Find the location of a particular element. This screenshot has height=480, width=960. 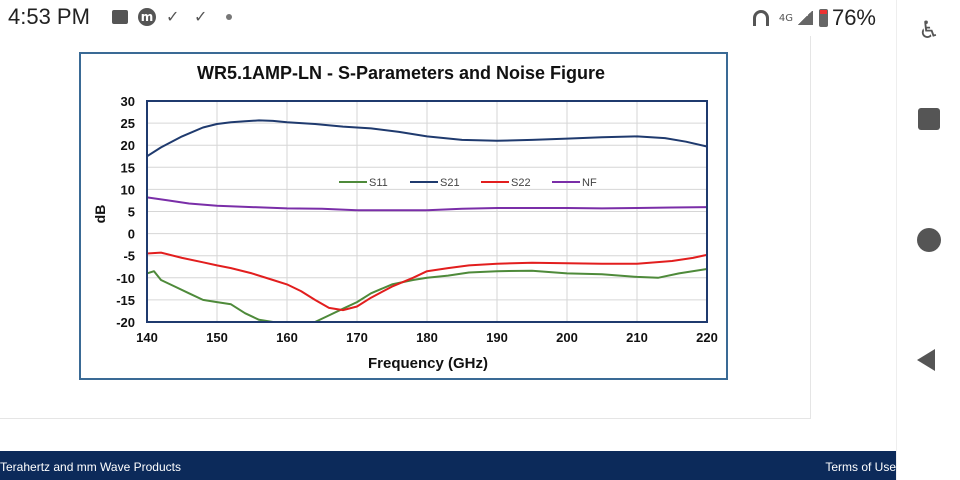

y-tick-label: 30 is located at coordinates (128, 101).